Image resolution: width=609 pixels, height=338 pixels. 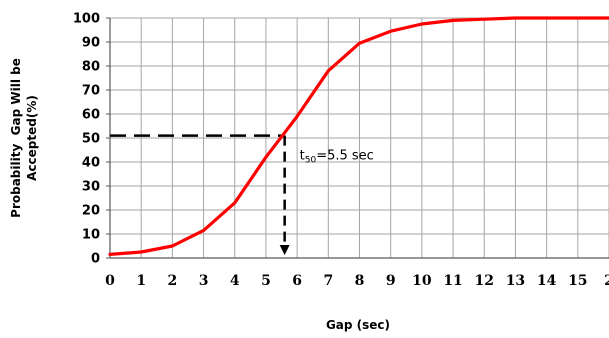 I want to click on y-axis-title-line: Probability Gap Will be, so click(x=16, y=138).